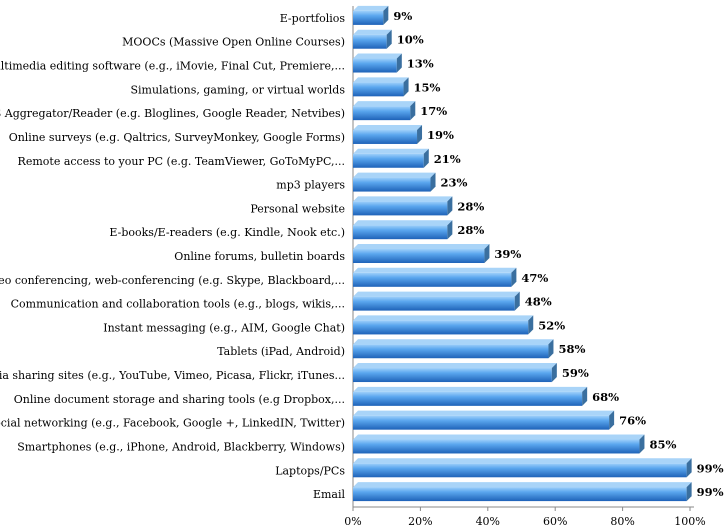 The height and width of the screenshot is (529, 726). I want to click on data-label: 47%, so click(534, 278).